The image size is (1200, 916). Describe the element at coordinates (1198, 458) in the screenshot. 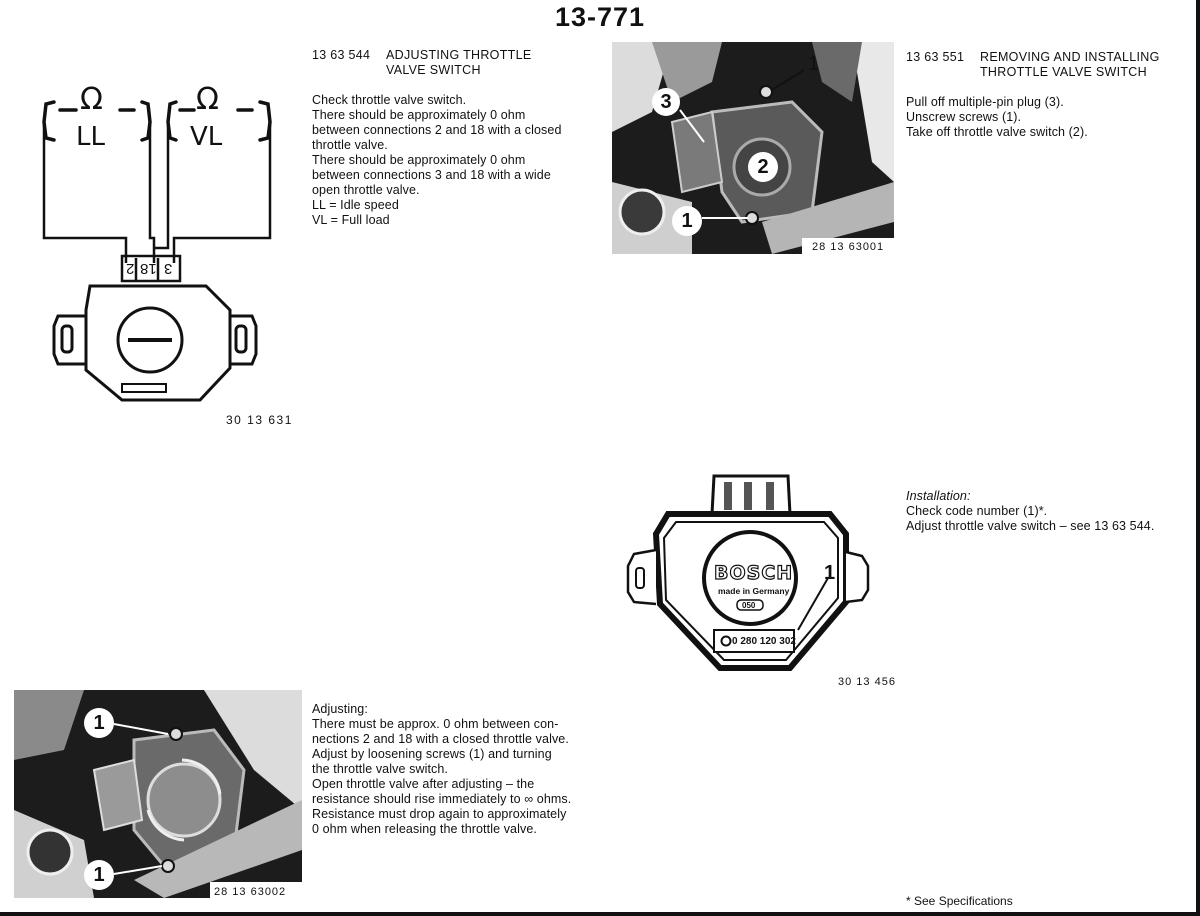

I see `page-border-right` at that location.